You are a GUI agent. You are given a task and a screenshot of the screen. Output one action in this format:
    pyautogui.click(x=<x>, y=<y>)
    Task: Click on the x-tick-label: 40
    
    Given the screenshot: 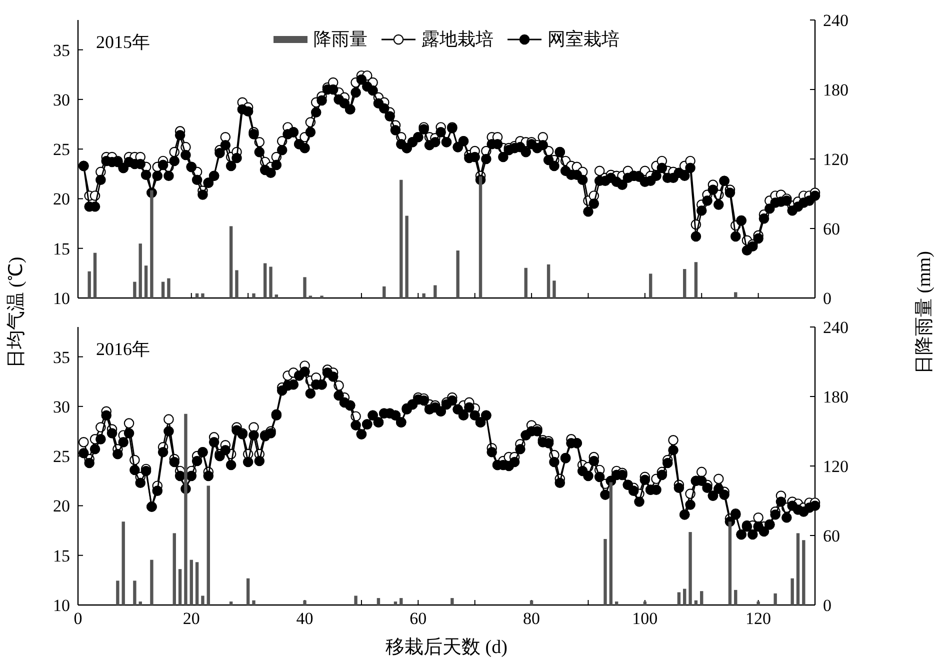 What is the action you would take?
    pyautogui.click(x=305, y=618)
    